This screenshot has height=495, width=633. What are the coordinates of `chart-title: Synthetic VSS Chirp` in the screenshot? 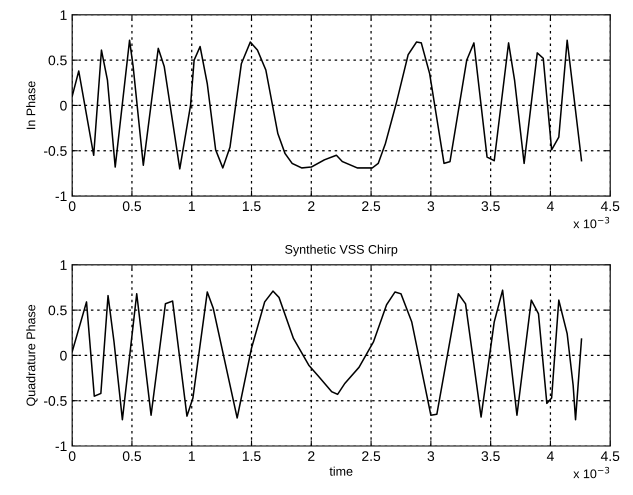 It's located at (341, 250).